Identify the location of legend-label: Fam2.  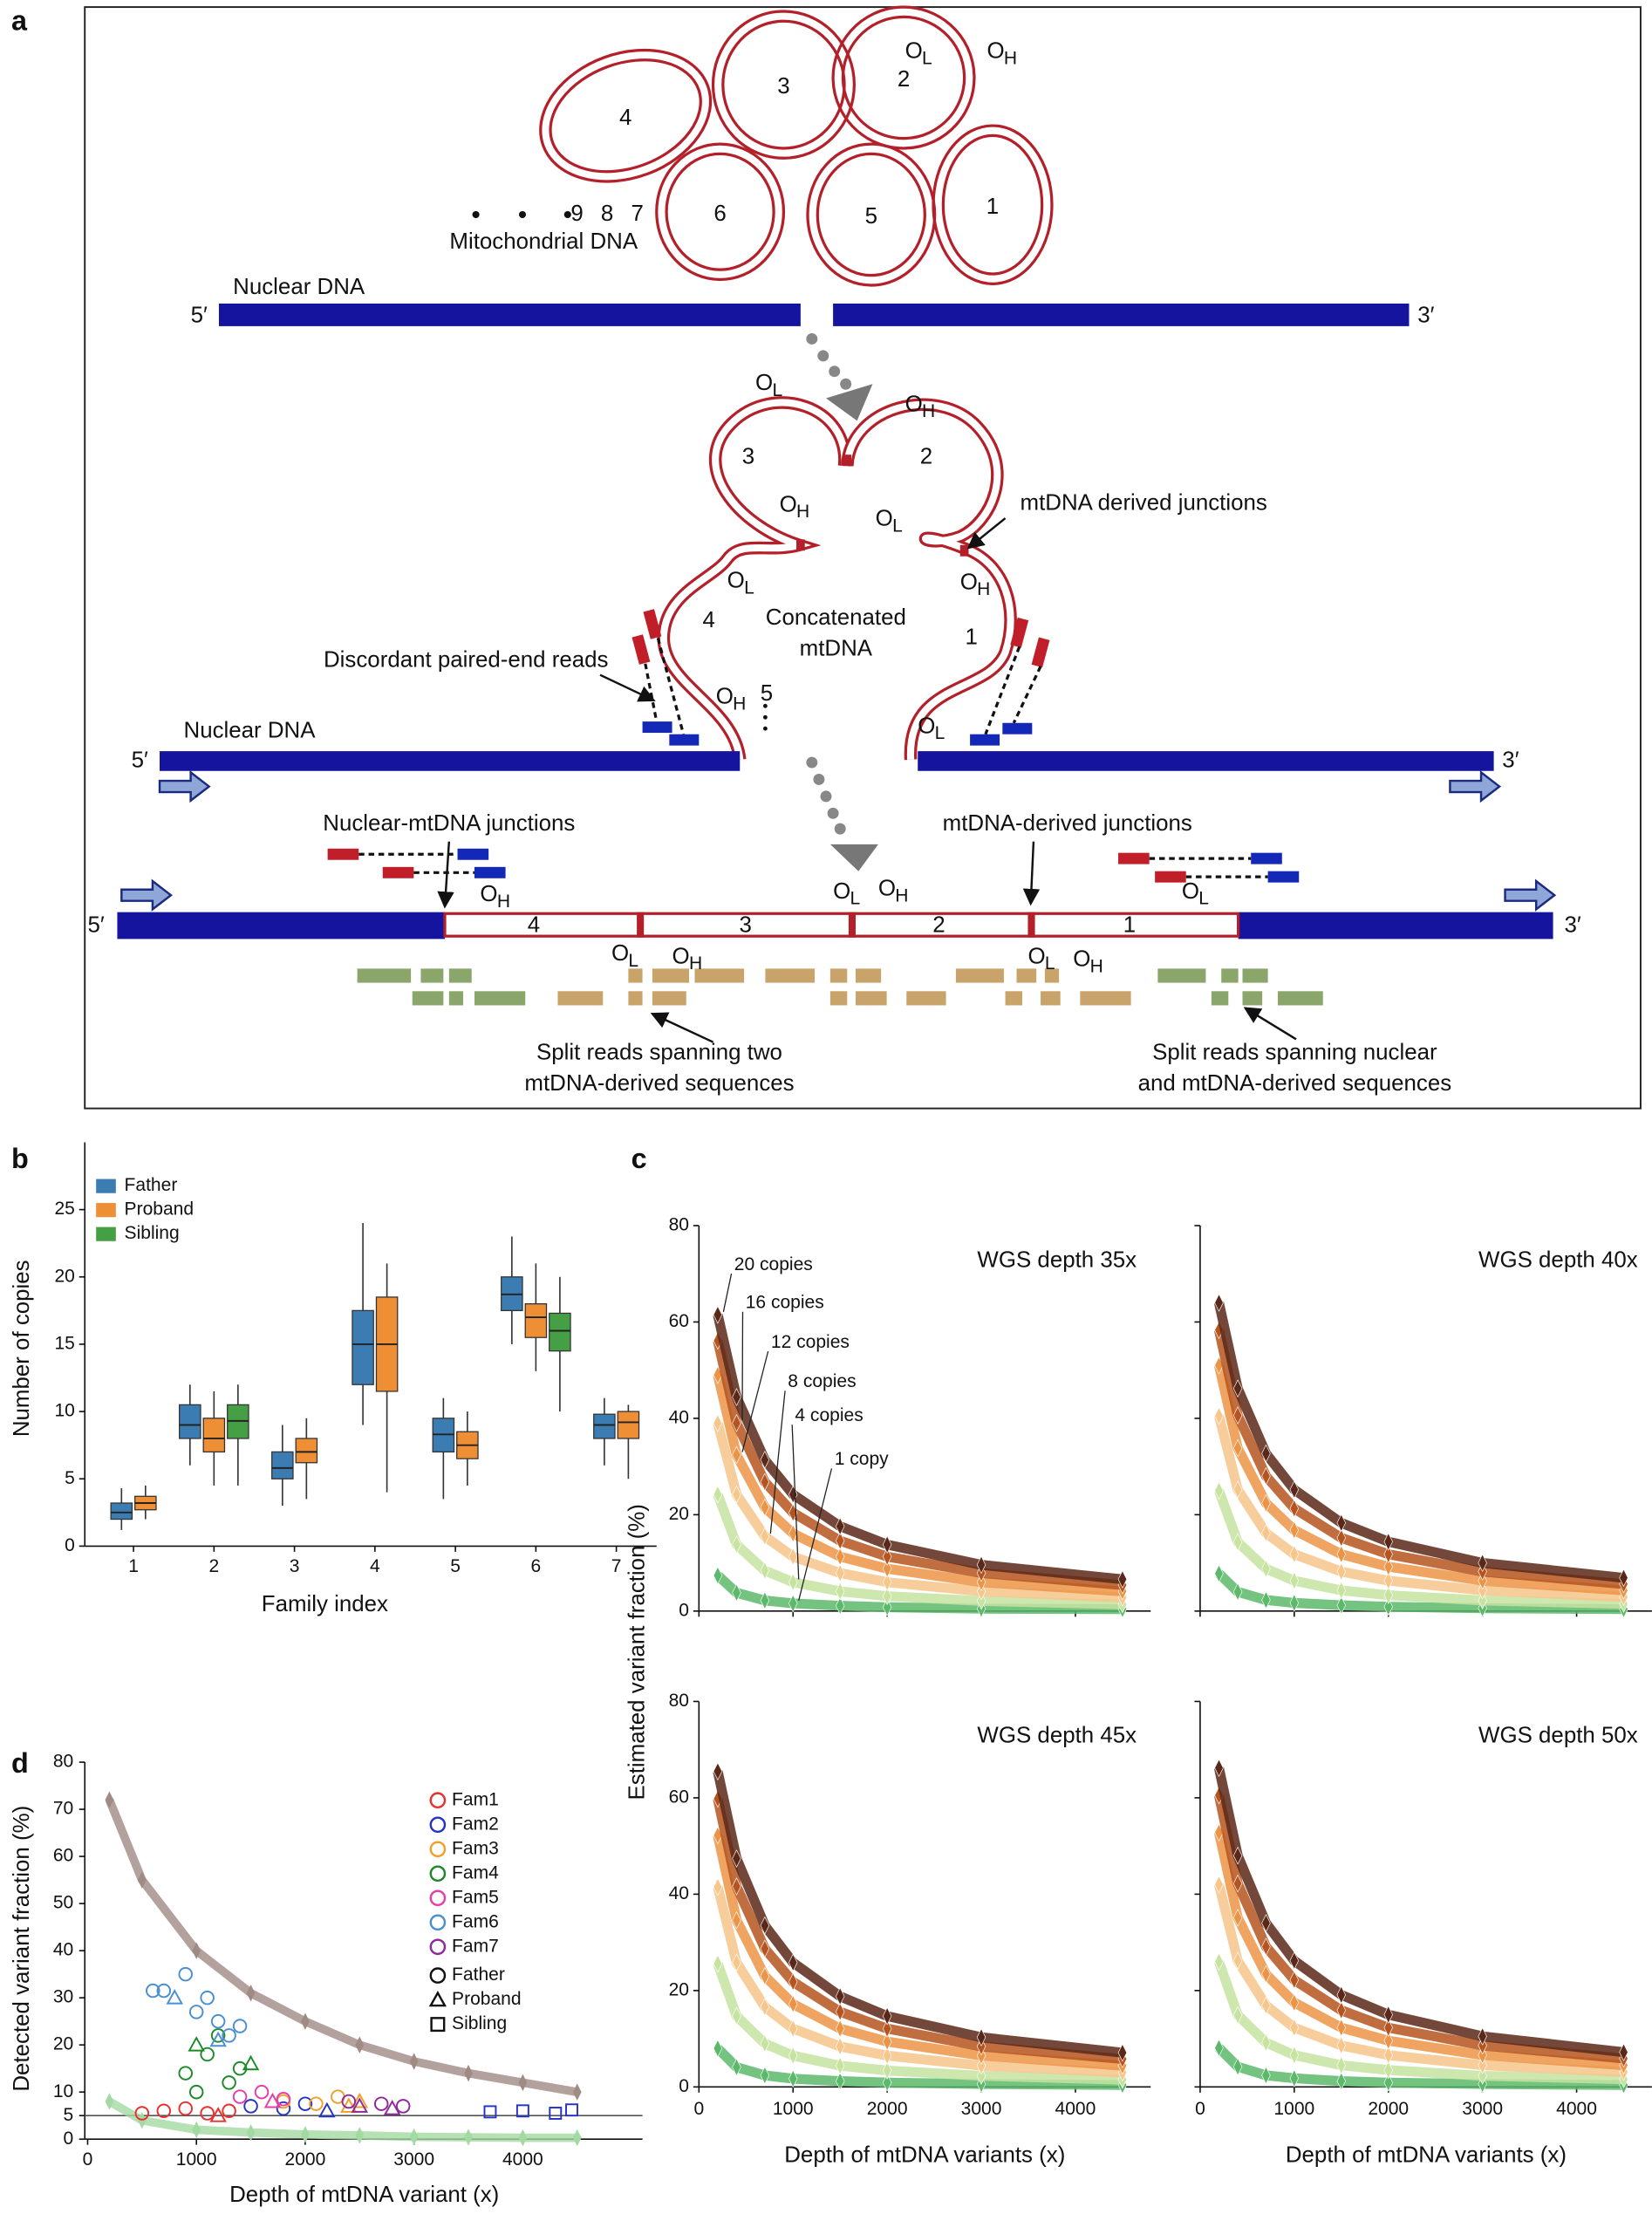
(475, 1824).